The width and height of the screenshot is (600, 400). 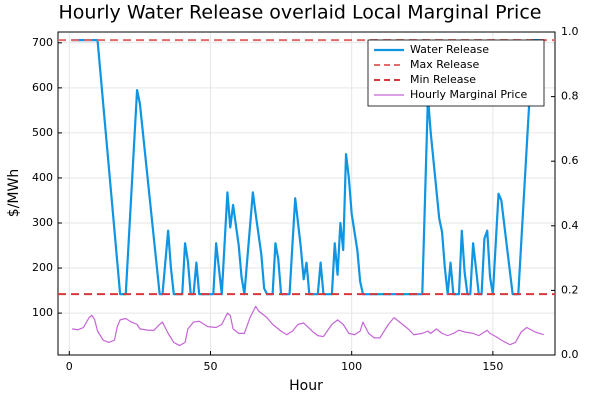 What do you see at coordinates (69, 366) in the screenshot?
I see `x-tick-label: 0` at bounding box center [69, 366].